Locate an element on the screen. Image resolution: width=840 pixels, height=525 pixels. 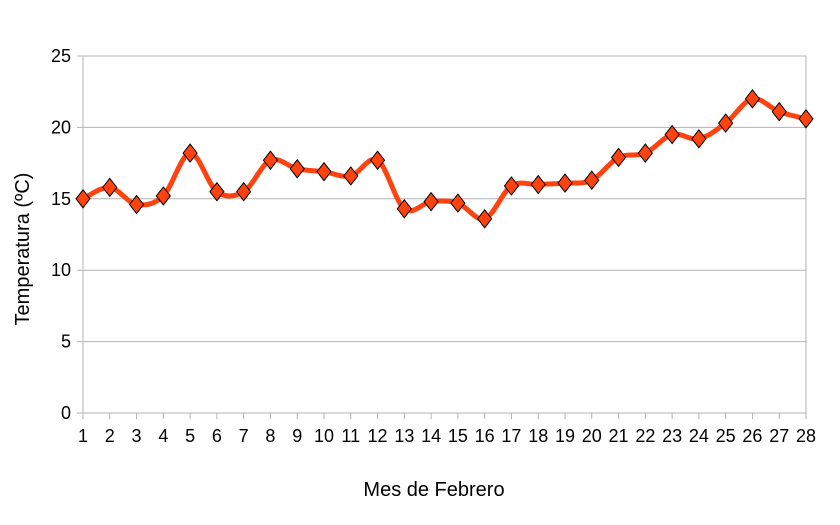
x-tick-label: 21 is located at coordinates (619, 436).